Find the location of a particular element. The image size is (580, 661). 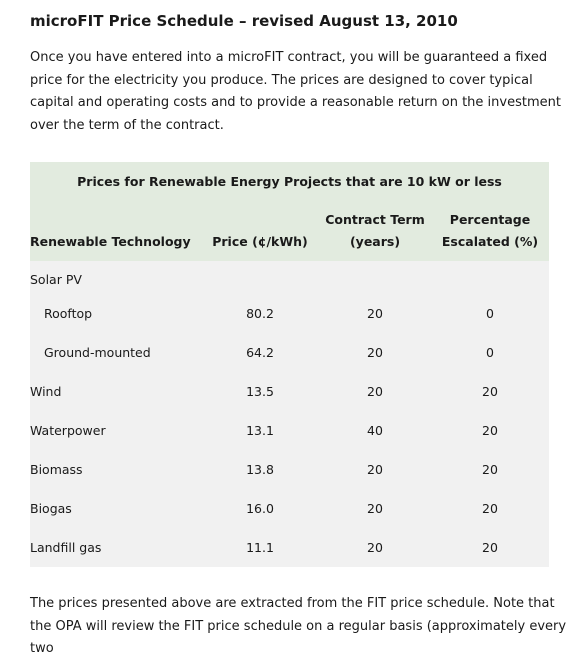

table-row: Biomass 13.8 20 20 is located at coordinates (289, 470).